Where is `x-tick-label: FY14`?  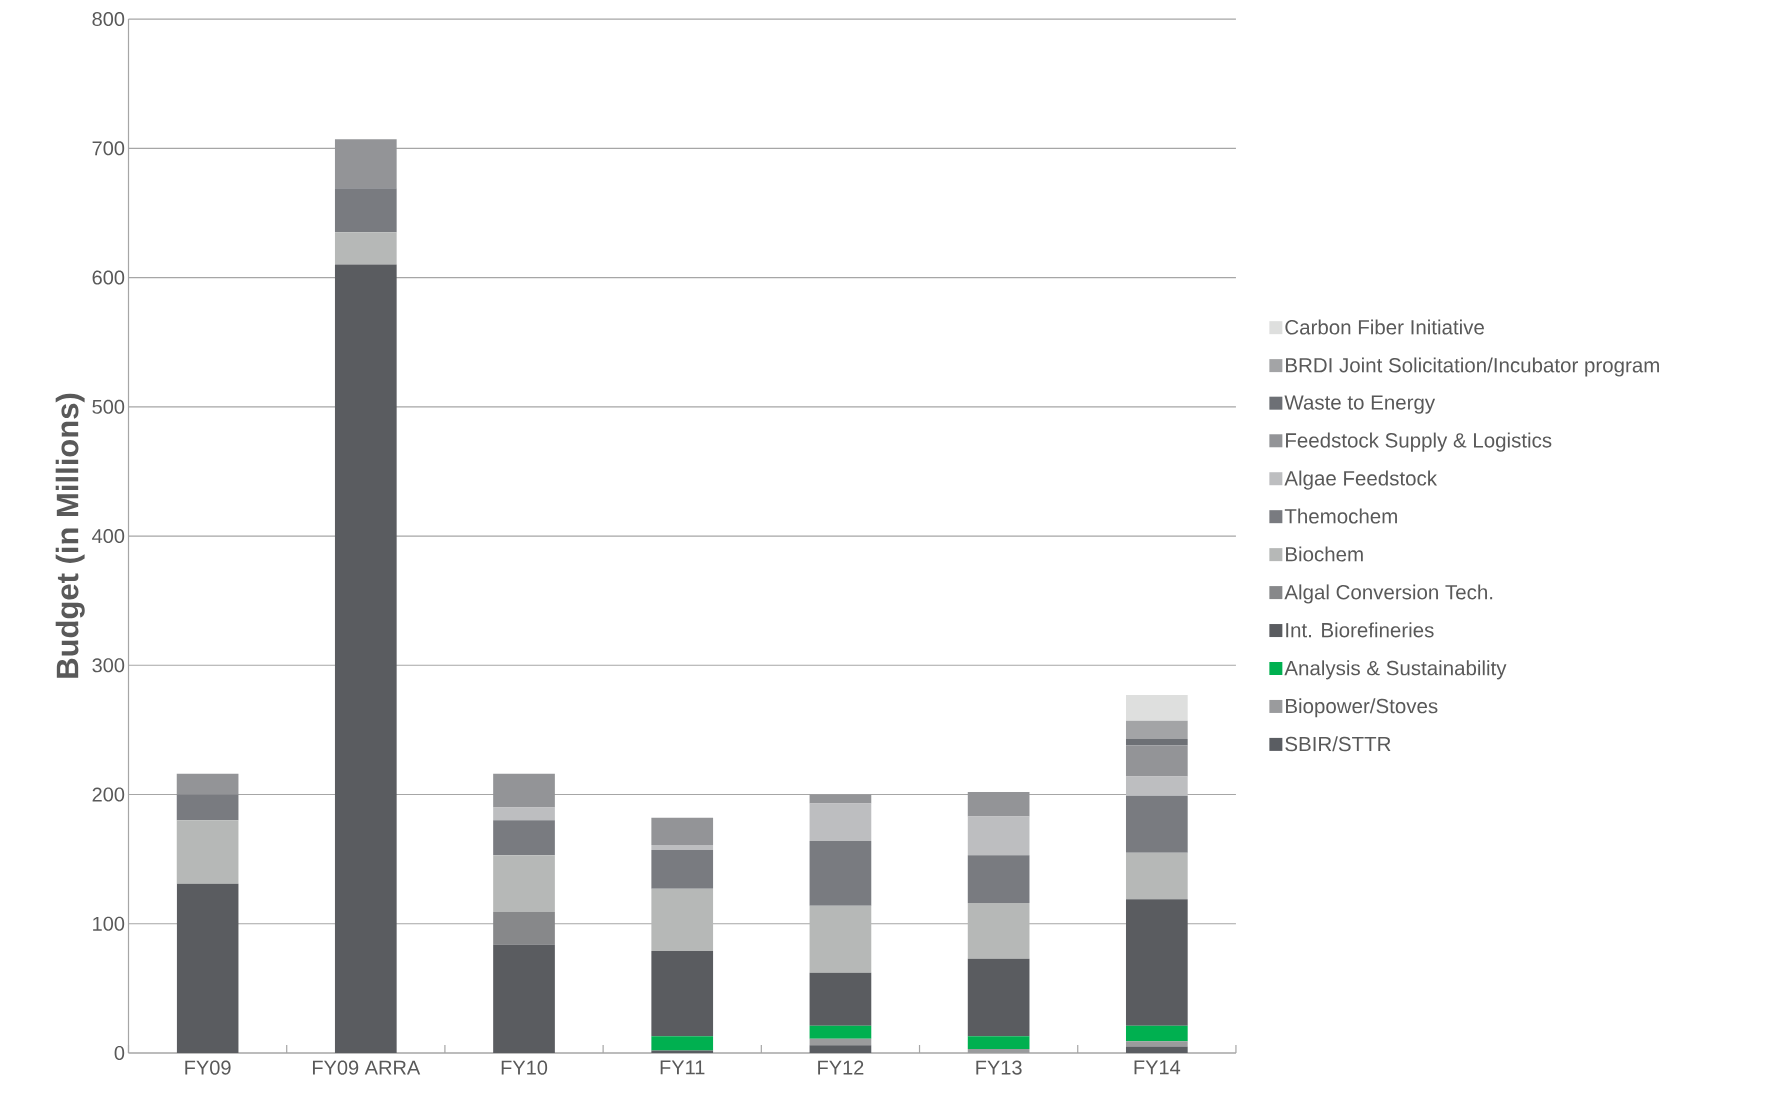 x-tick-label: FY14 is located at coordinates (1157, 1067).